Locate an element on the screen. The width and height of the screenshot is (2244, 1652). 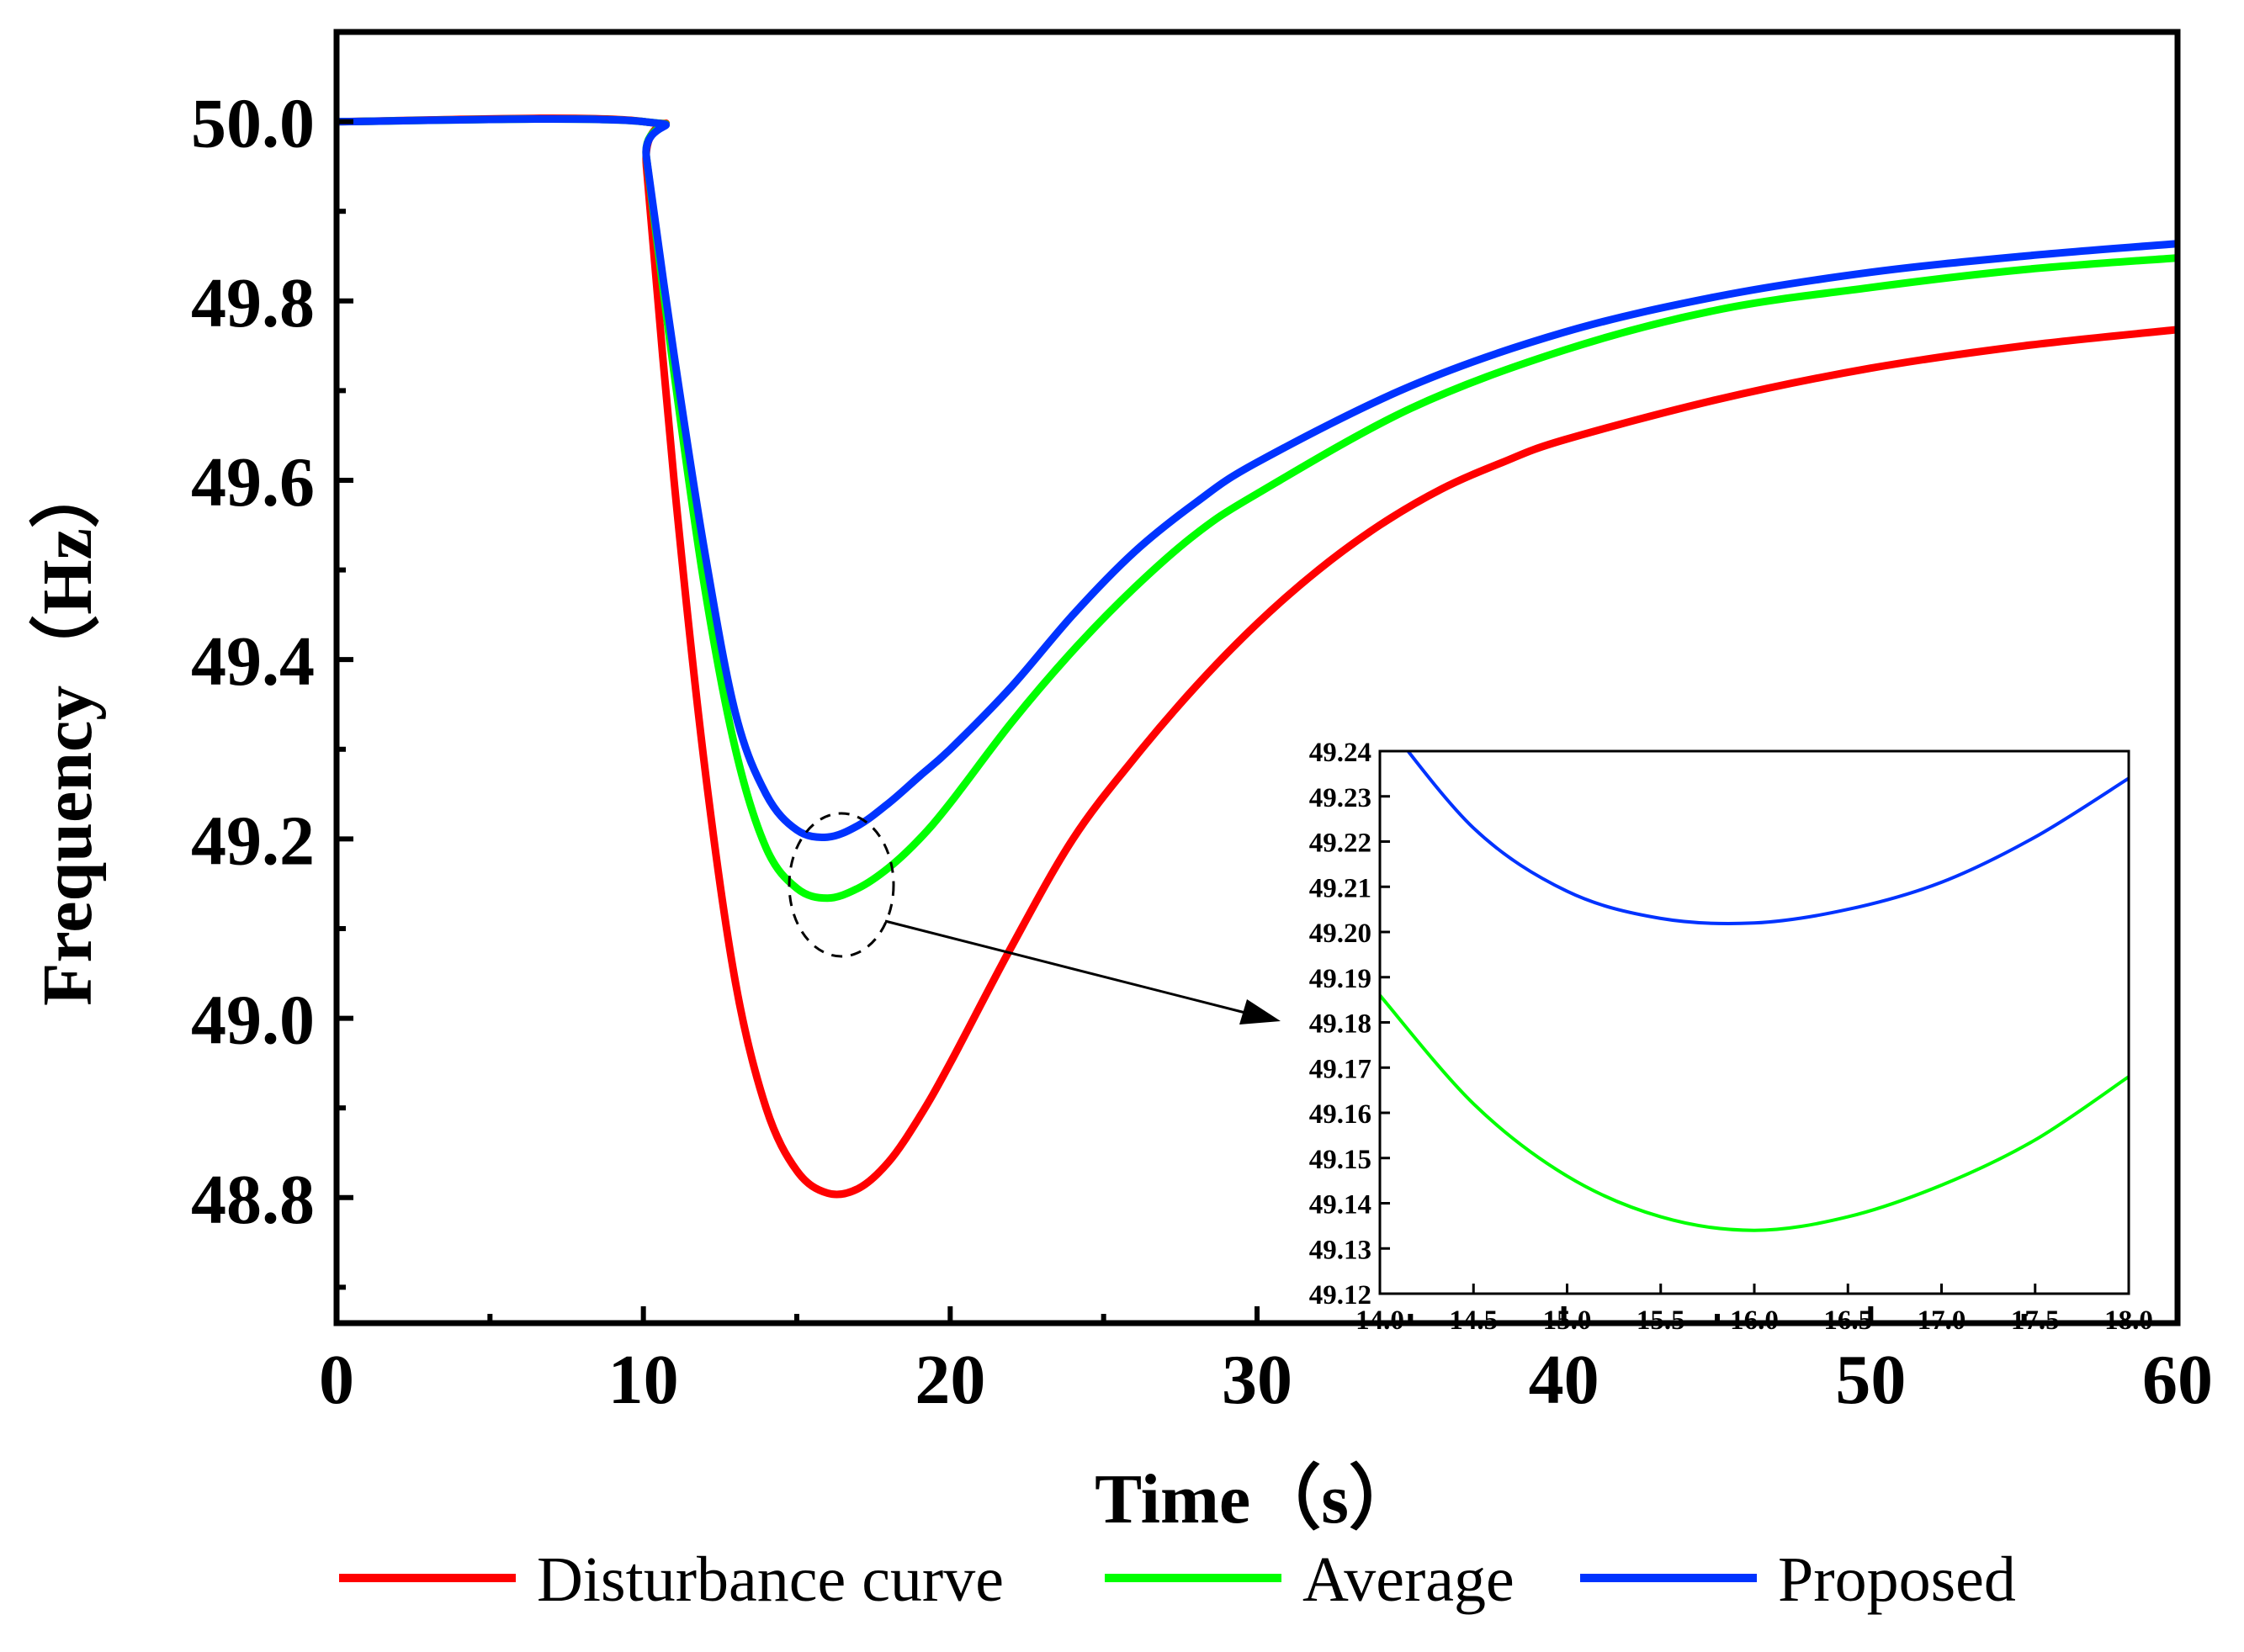
x-tick-label: 30 is located at coordinates (1257, 1380).